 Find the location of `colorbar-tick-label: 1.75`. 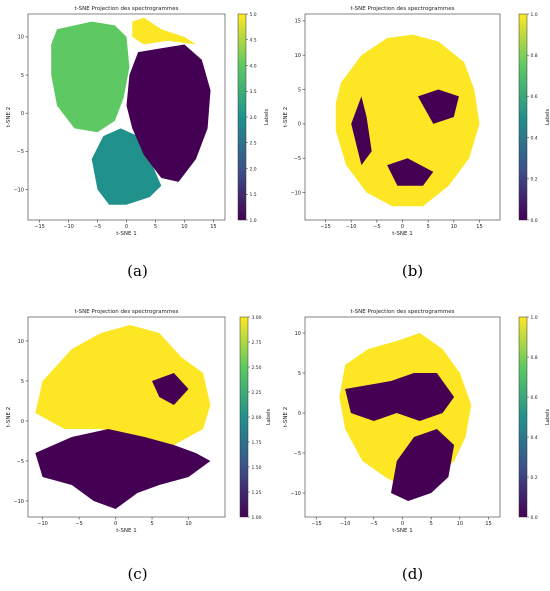

colorbar-tick-label: 1.75 is located at coordinates (257, 443).